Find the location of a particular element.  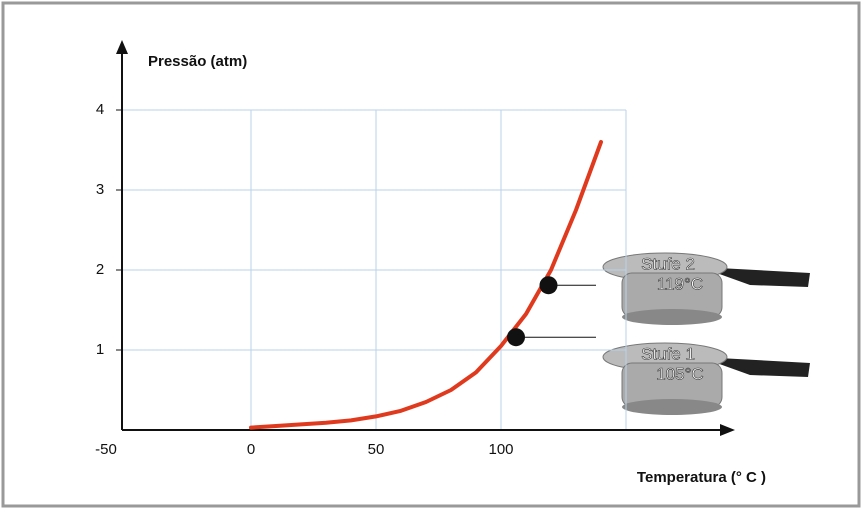

annotation-level: Stufe 1 is located at coordinates (668, 353).